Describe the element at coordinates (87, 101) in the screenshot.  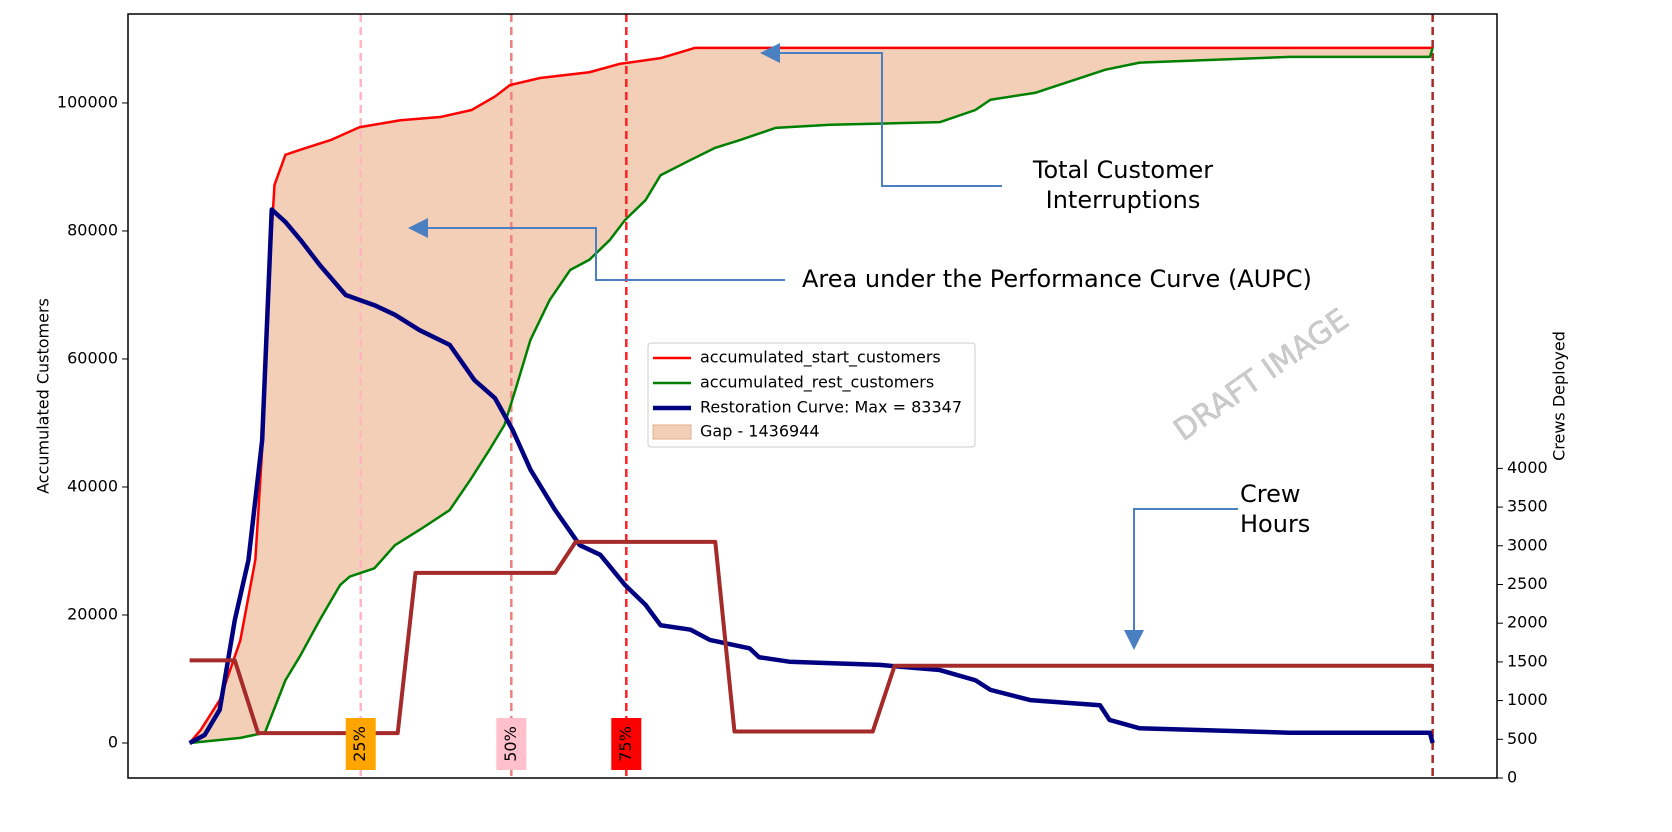
I see `y-tick-label: 100000` at that location.